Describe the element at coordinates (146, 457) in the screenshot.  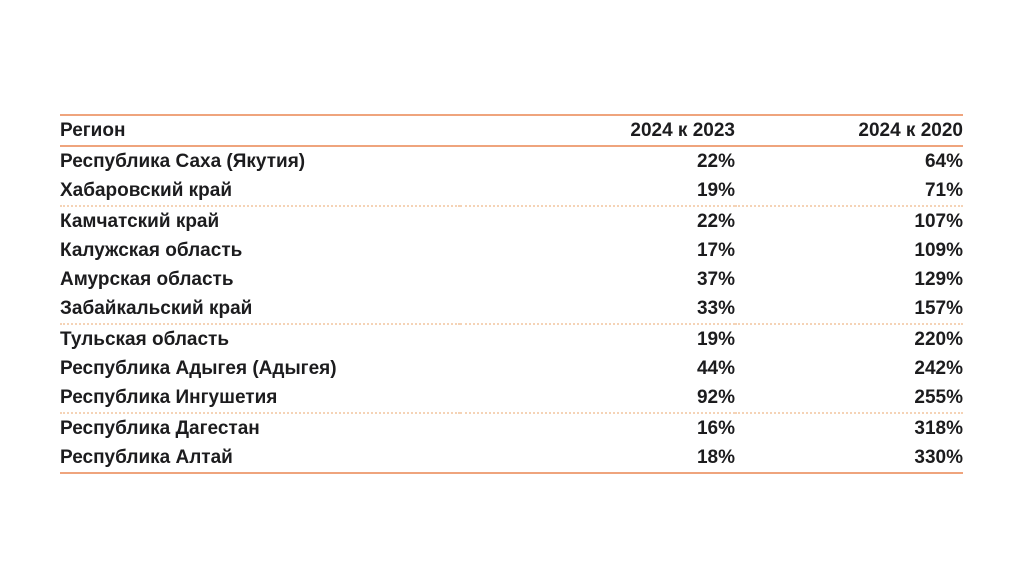
I see `region-cell: Республика Алтай` at that location.